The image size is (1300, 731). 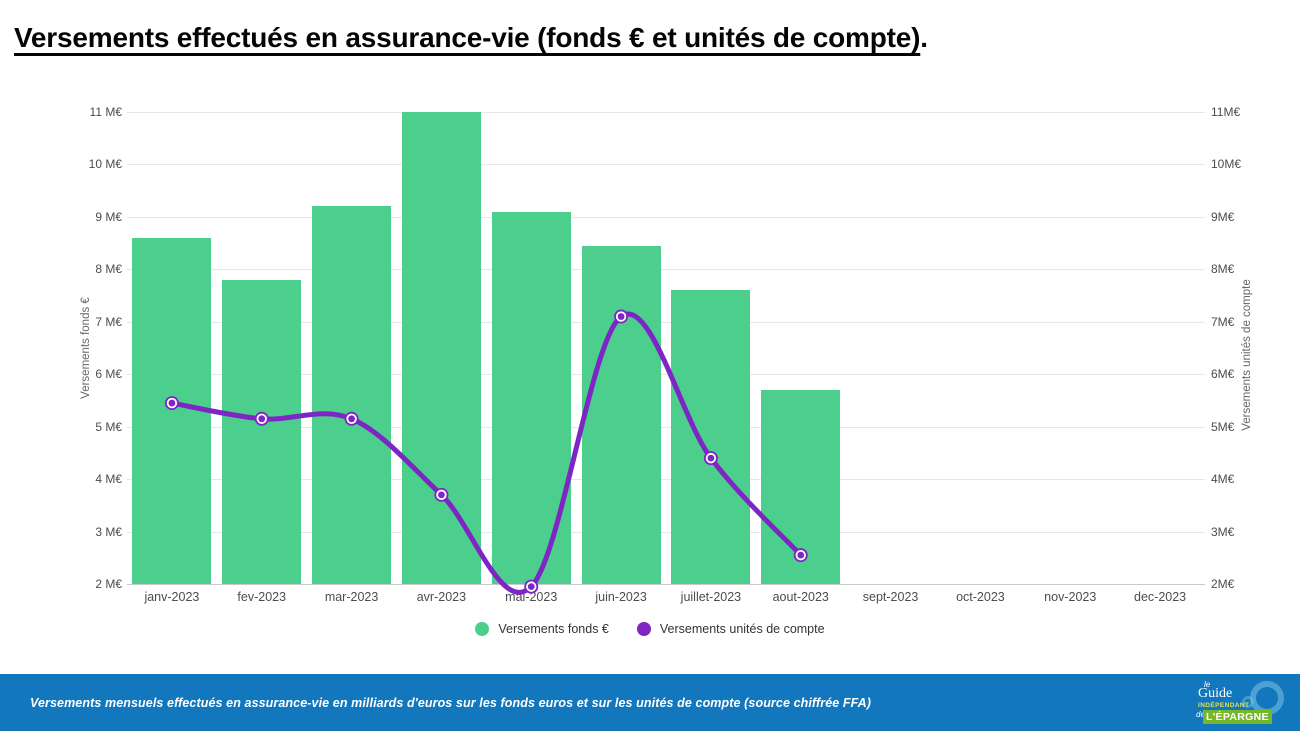 What do you see at coordinates (711, 437) in the screenshot?
I see `bar-juillet-2023` at bounding box center [711, 437].